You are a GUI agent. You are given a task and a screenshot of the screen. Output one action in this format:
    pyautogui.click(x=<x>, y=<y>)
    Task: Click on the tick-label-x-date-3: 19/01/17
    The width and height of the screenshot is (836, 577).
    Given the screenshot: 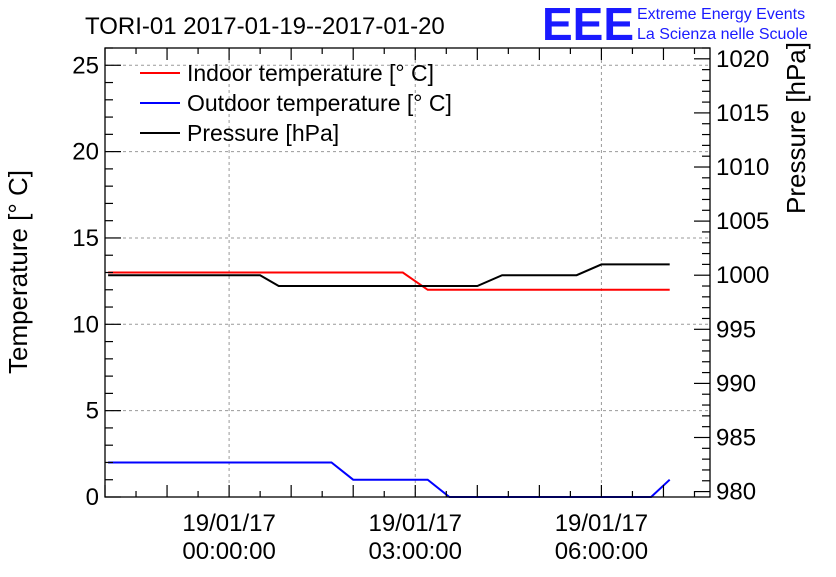 What is the action you would take?
    pyautogui.click(x=415, y=523)
    